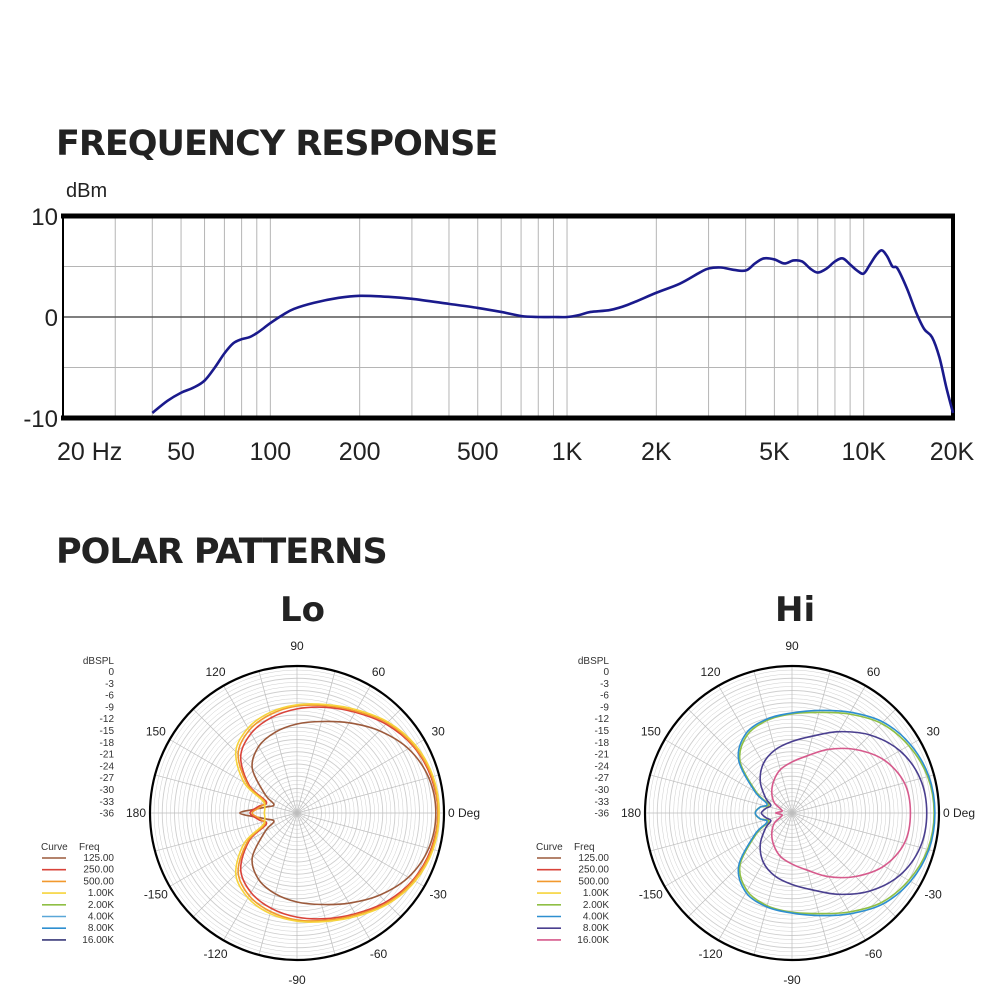  I want to click on legend-freq-label: 16.00K, so click(593, 940).